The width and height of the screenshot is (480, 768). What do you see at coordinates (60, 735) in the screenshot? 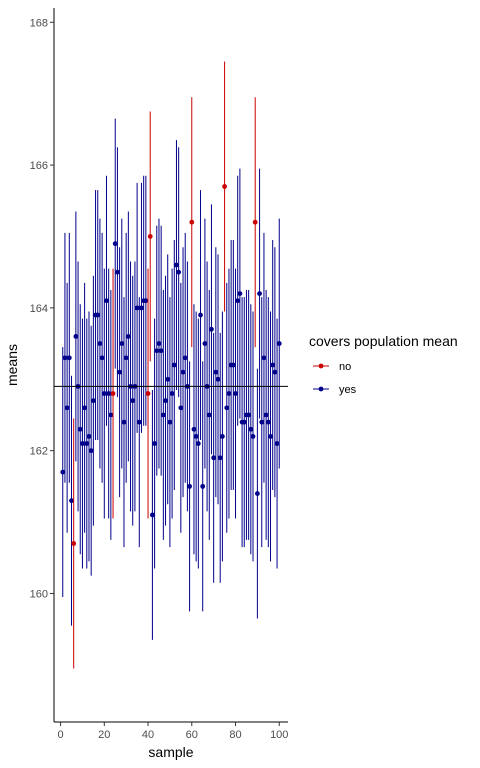
I see `x-tick-label: 0` at bounding box center [60, 735].